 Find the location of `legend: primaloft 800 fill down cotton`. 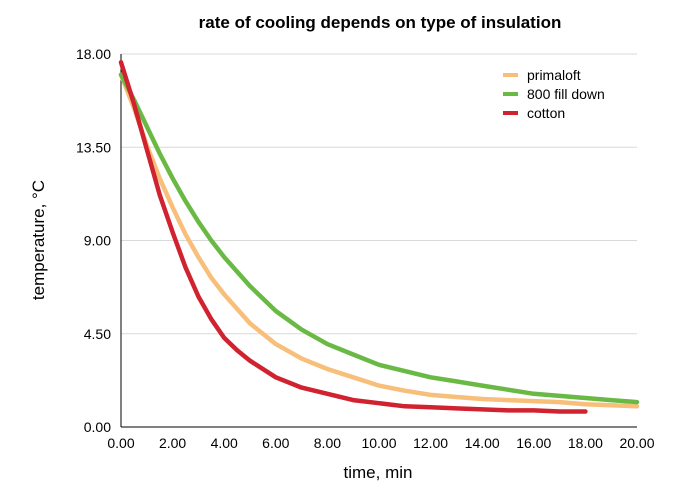

legend: primaloft 800 fill down cotton is located at coordinates (554, 94).